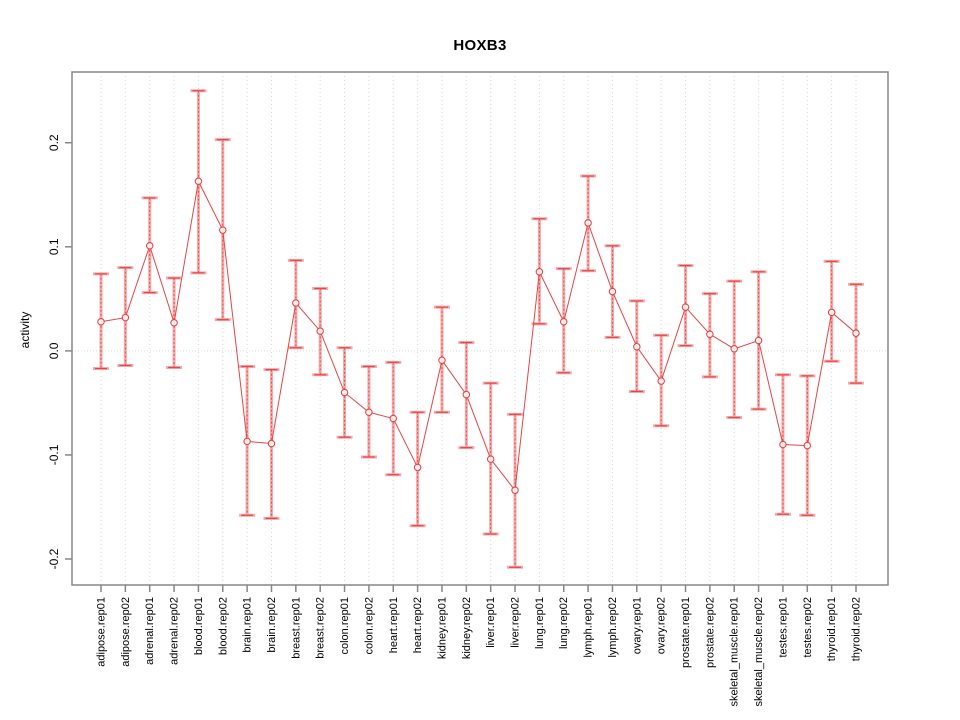 The width and height of the screenshot is (960, 720). I want to click on x-tick-label: liver.rep02, so click(516, 622).